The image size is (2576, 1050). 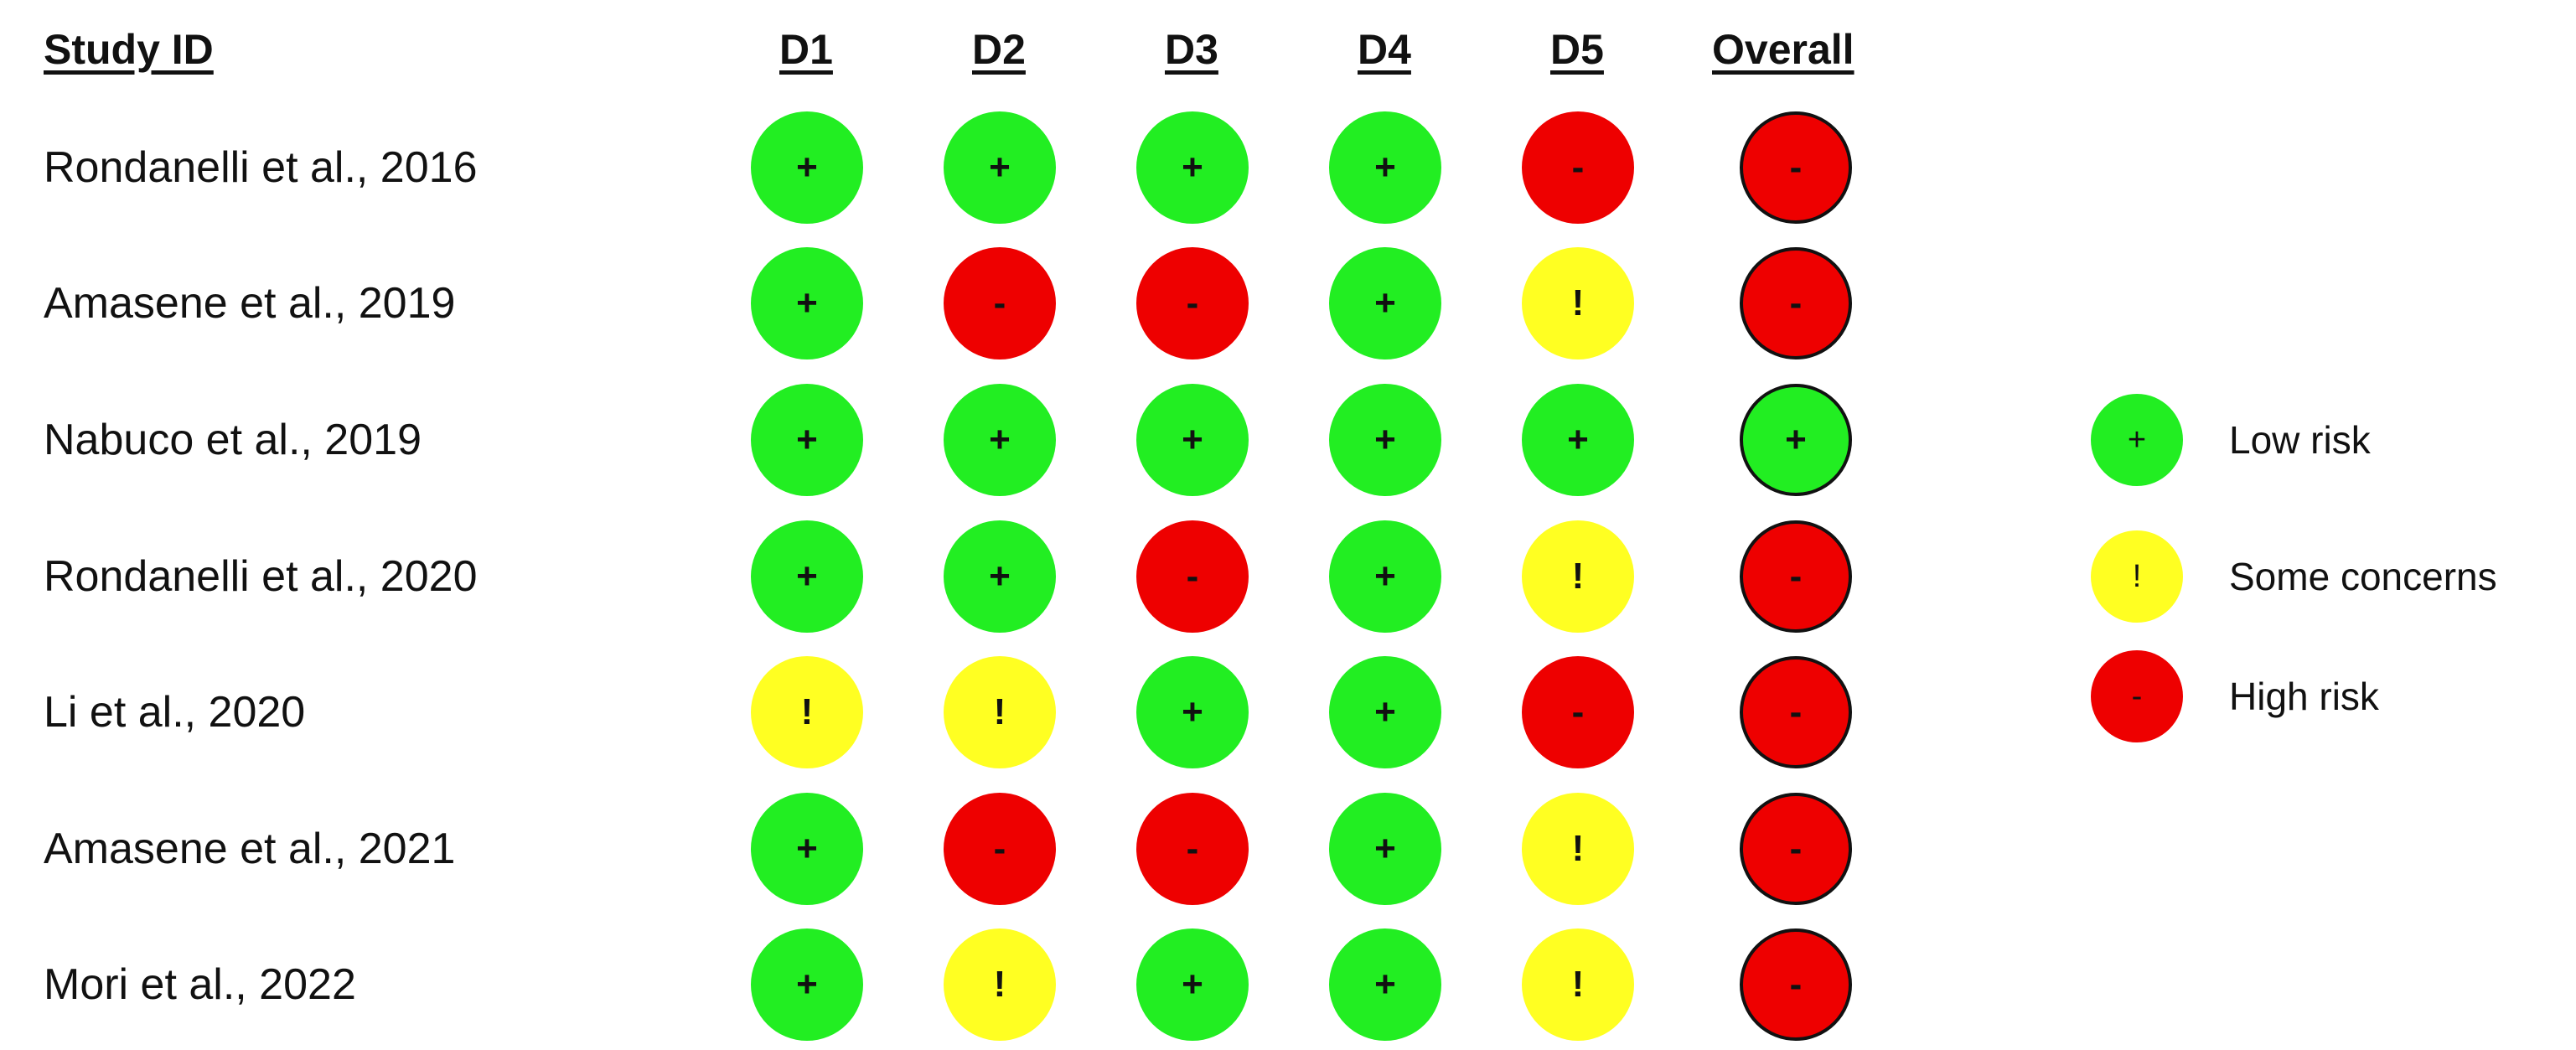 I want to click on legend-label: Low risk, so click(x=2300, y=440).